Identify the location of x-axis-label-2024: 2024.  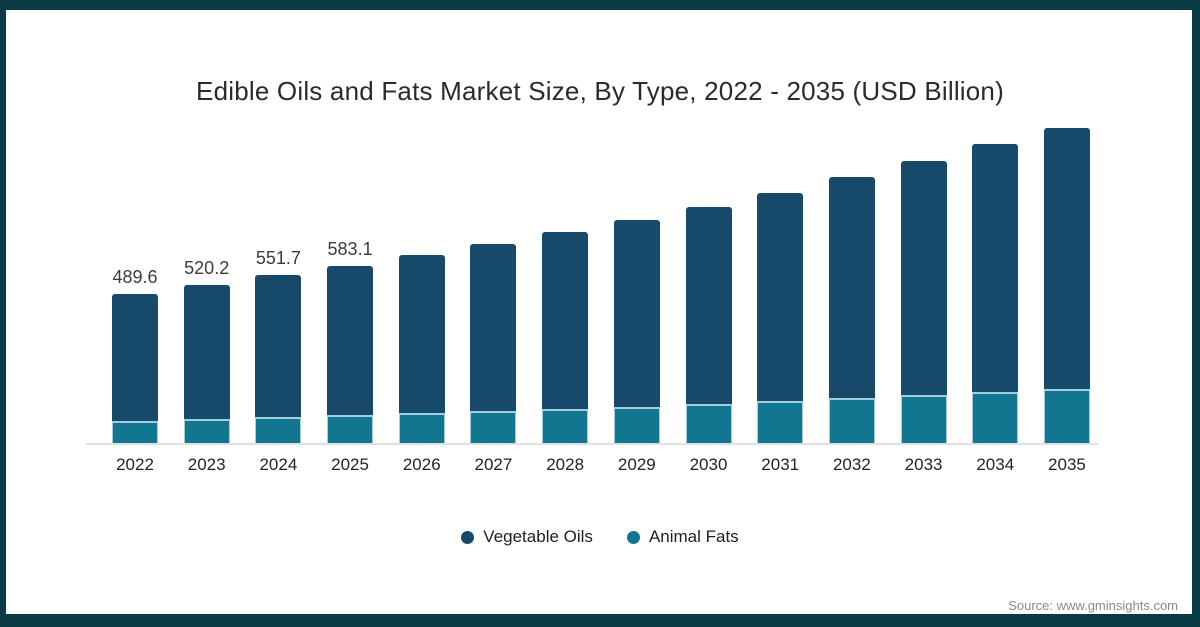
(278, 464).